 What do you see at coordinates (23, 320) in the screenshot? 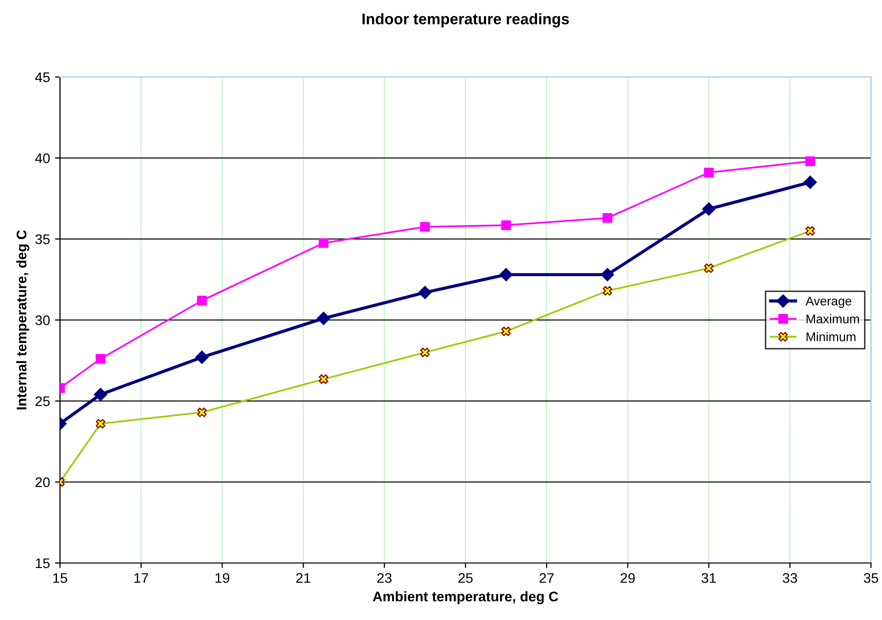
I see `y-axis-title: Internal temperature, deg C` at bounding box center [23, 320].